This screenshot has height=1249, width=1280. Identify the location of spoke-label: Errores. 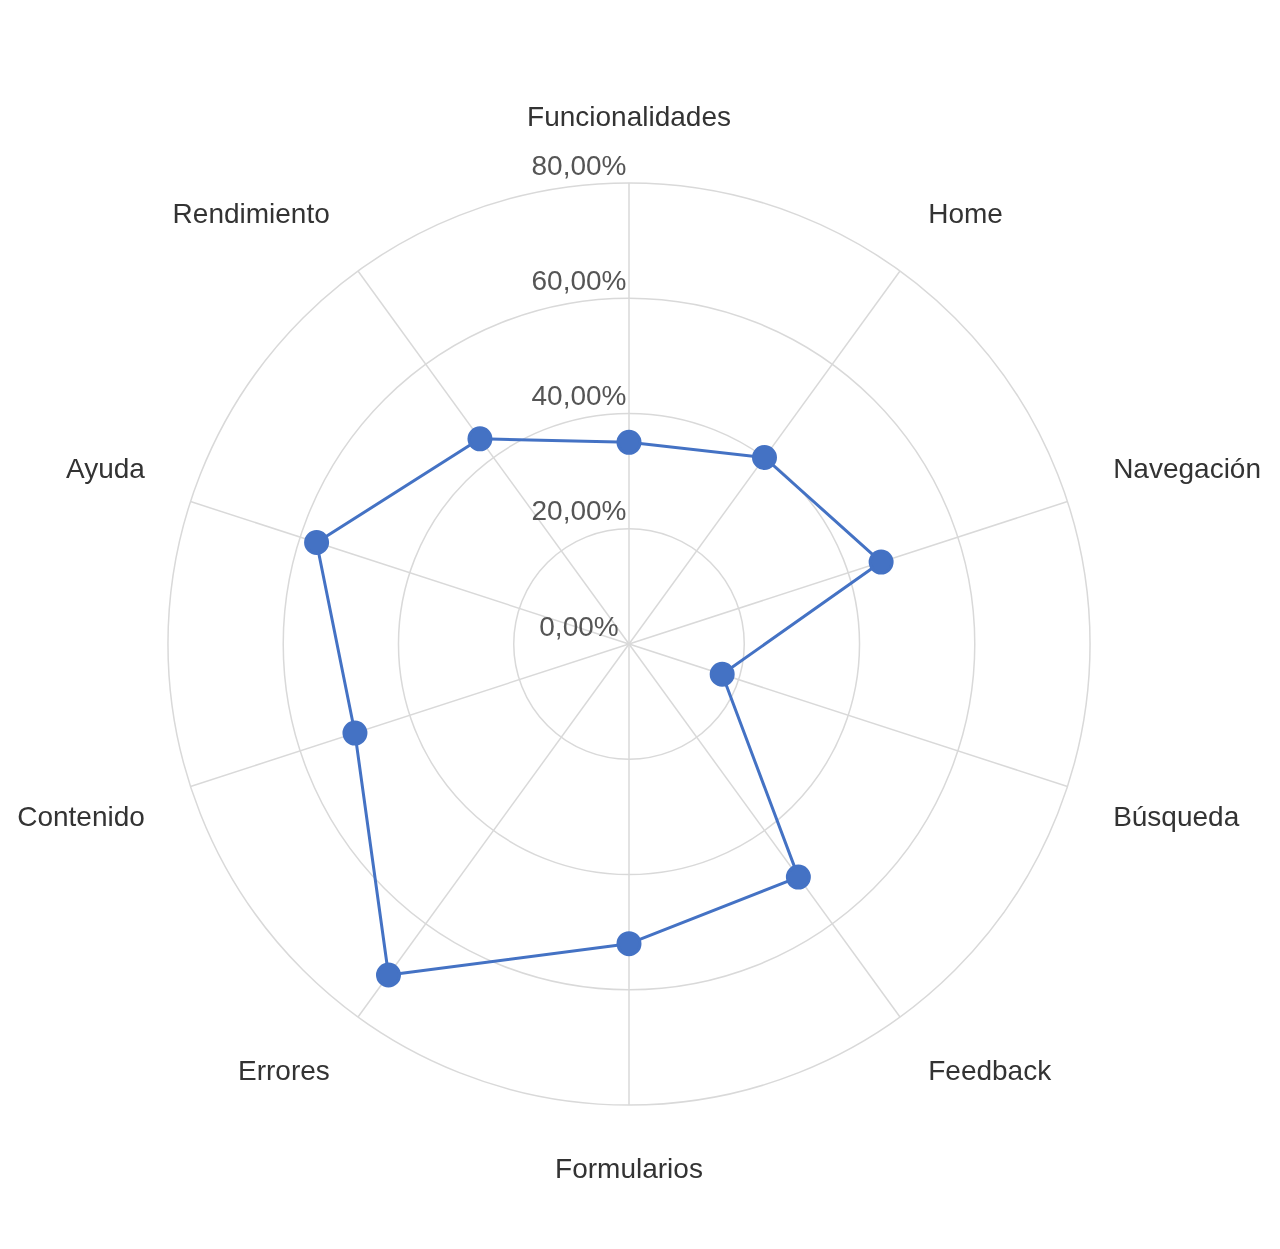
(284, 1071).